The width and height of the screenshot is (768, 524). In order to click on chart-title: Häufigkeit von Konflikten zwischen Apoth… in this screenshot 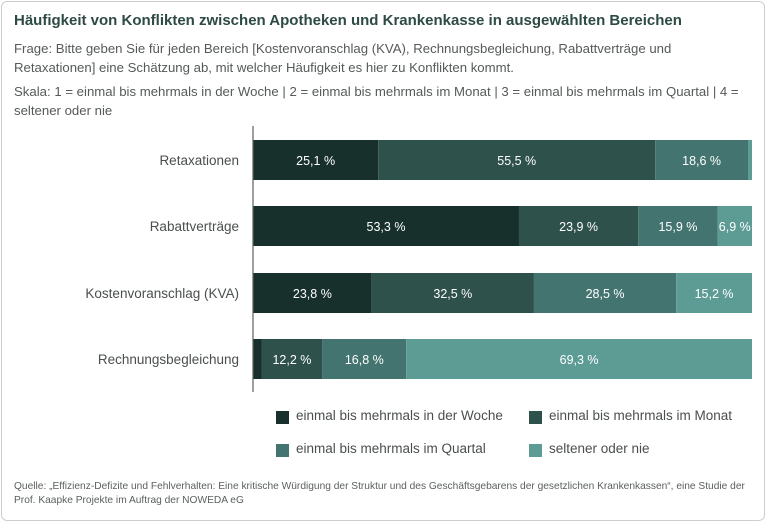, I will do `click(348, 20)`.